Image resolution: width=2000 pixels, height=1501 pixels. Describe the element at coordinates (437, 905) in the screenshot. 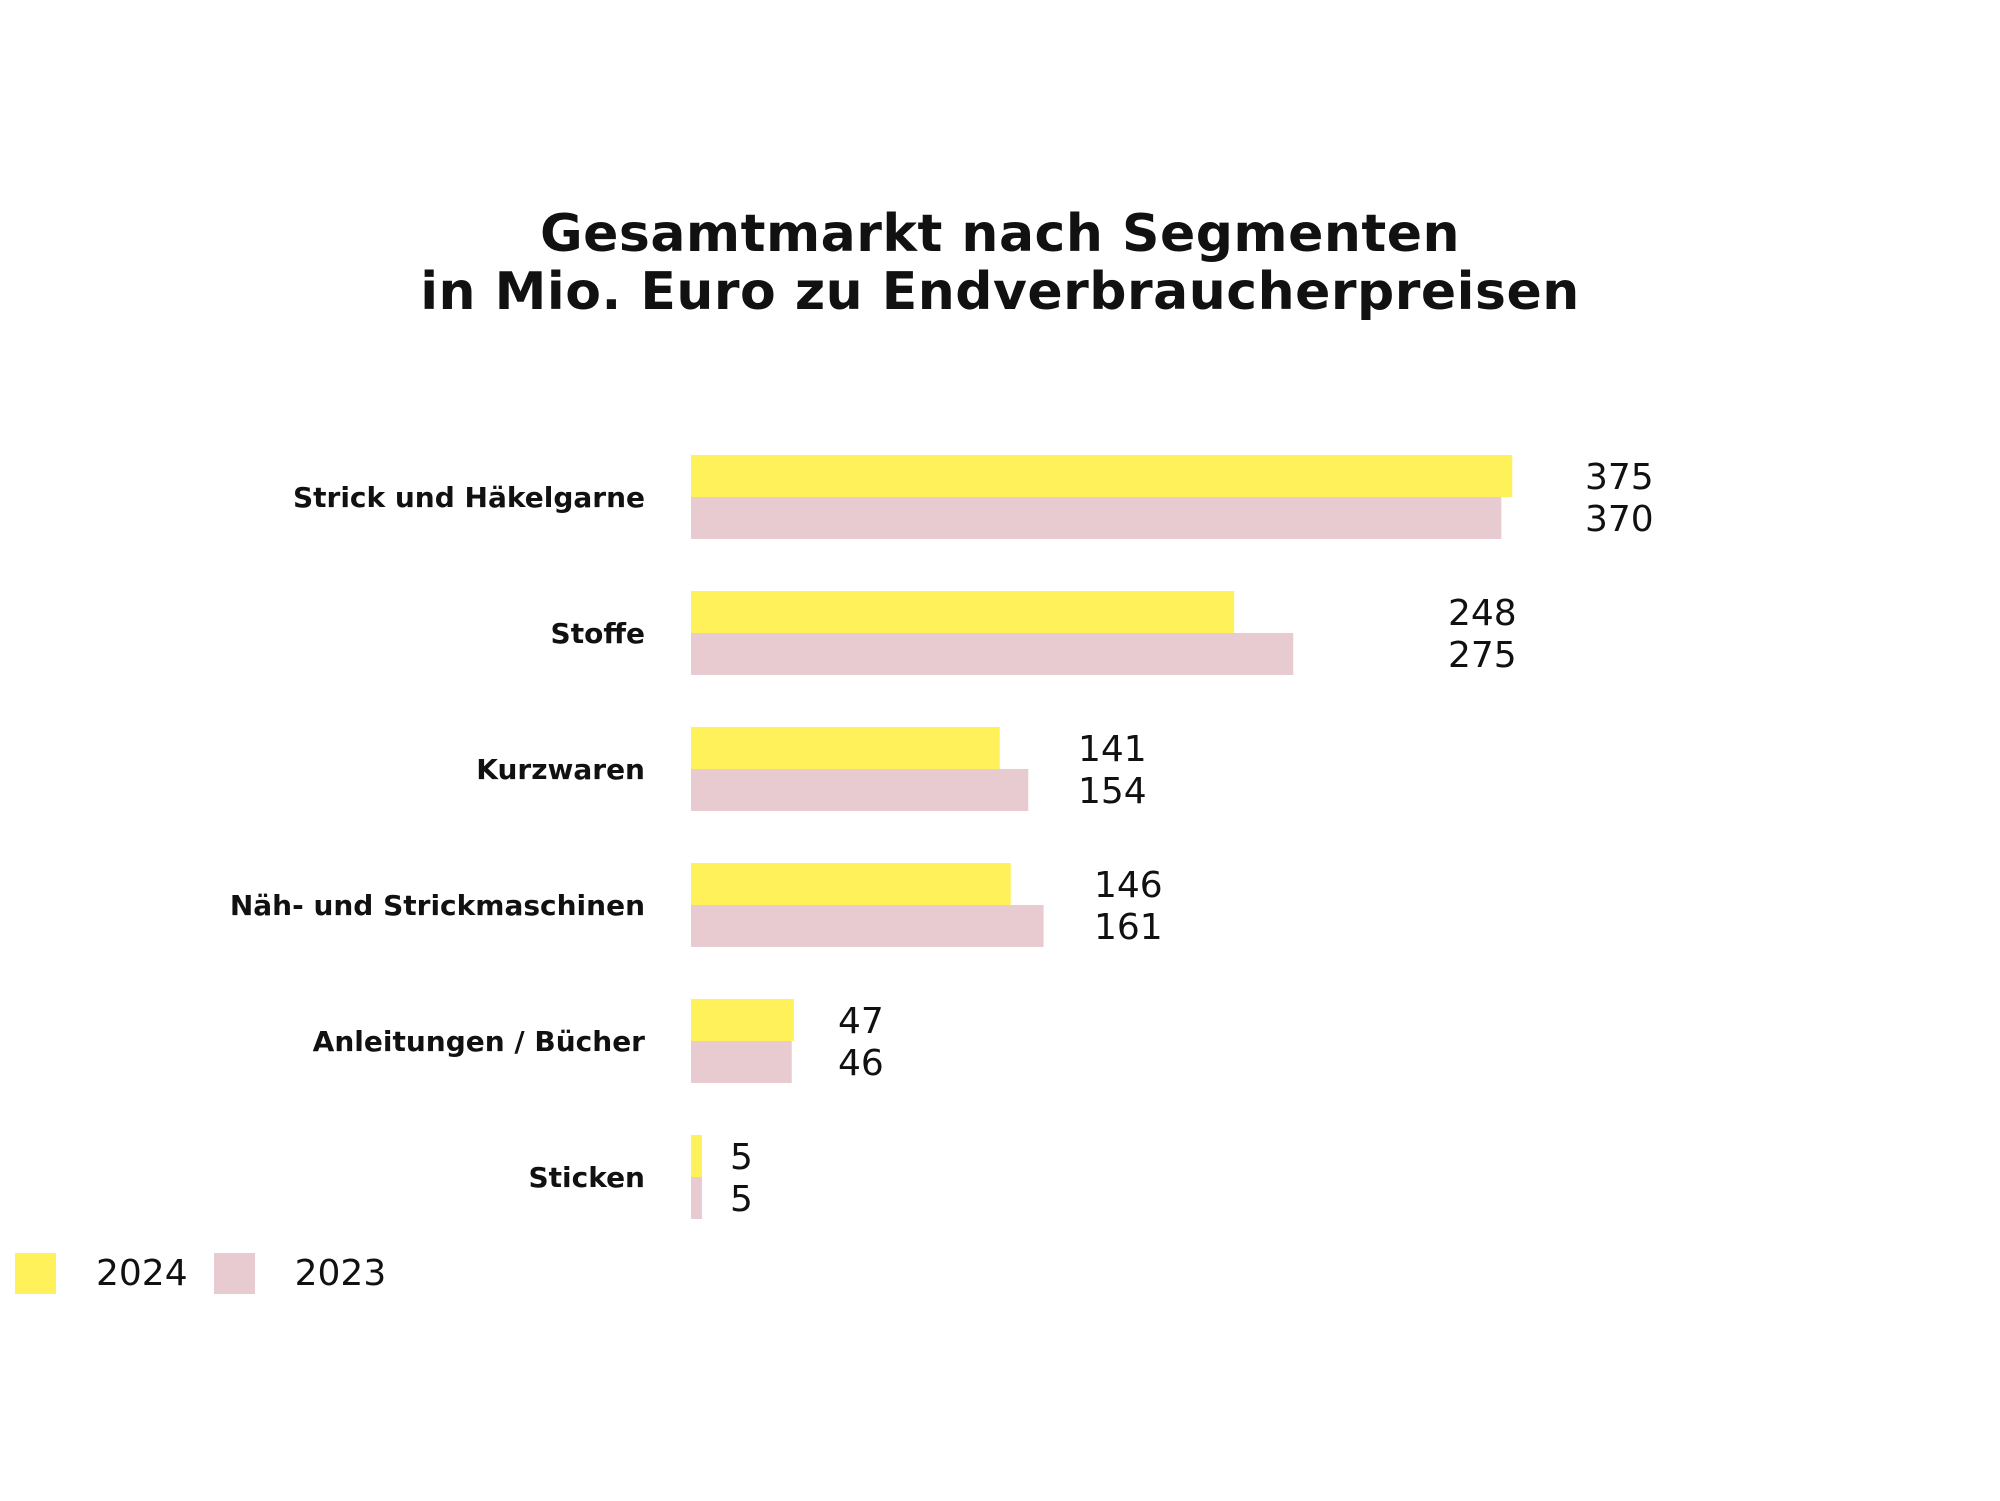

I see `category-label: Näh- und Strickmaschinen` at that location.